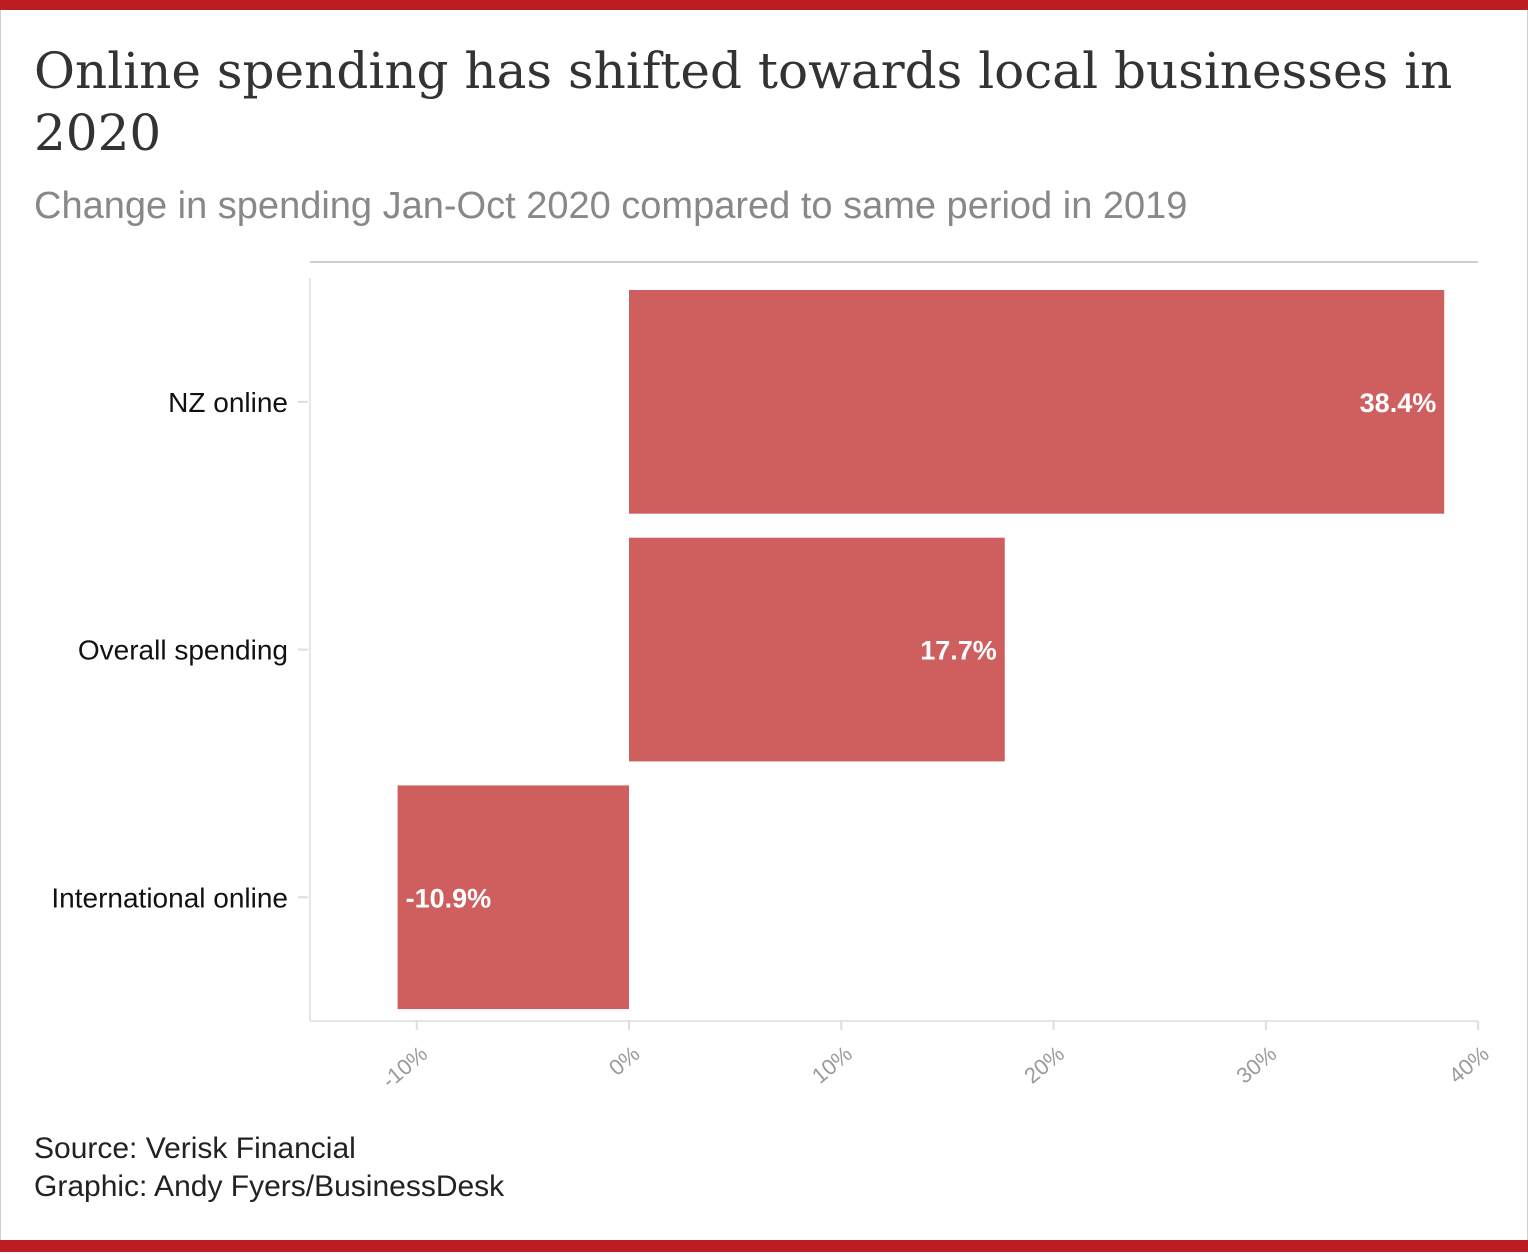 The image size is (1528, 1260). What do you see at coordinates (764, 5) in the screenshot?
I see `top-accent-rule` at bounding box center [764, 5].